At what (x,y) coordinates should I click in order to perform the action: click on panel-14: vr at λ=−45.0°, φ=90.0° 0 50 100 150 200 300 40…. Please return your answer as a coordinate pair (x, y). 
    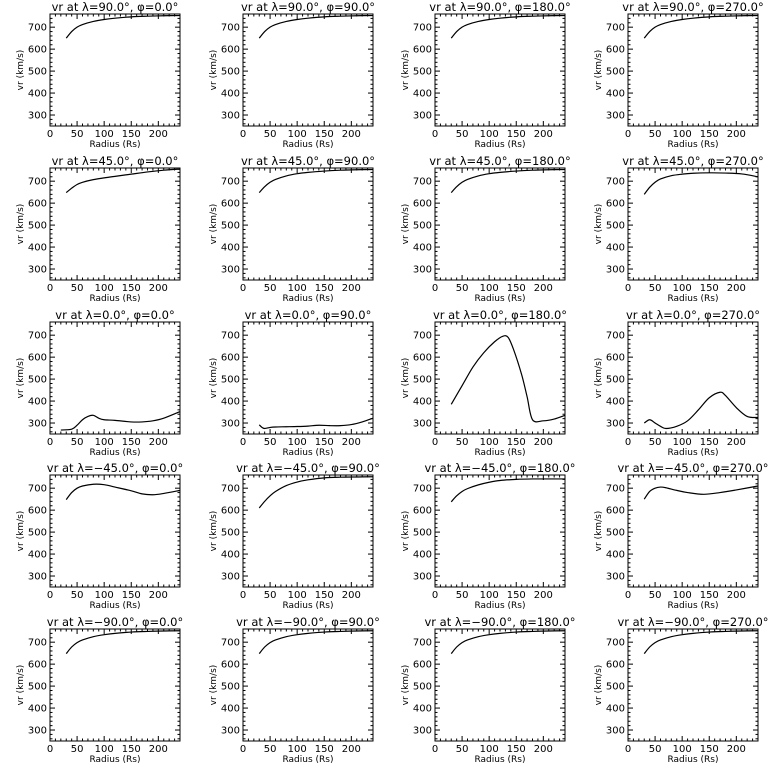
    Looking at the image, I should click on (294, 536).